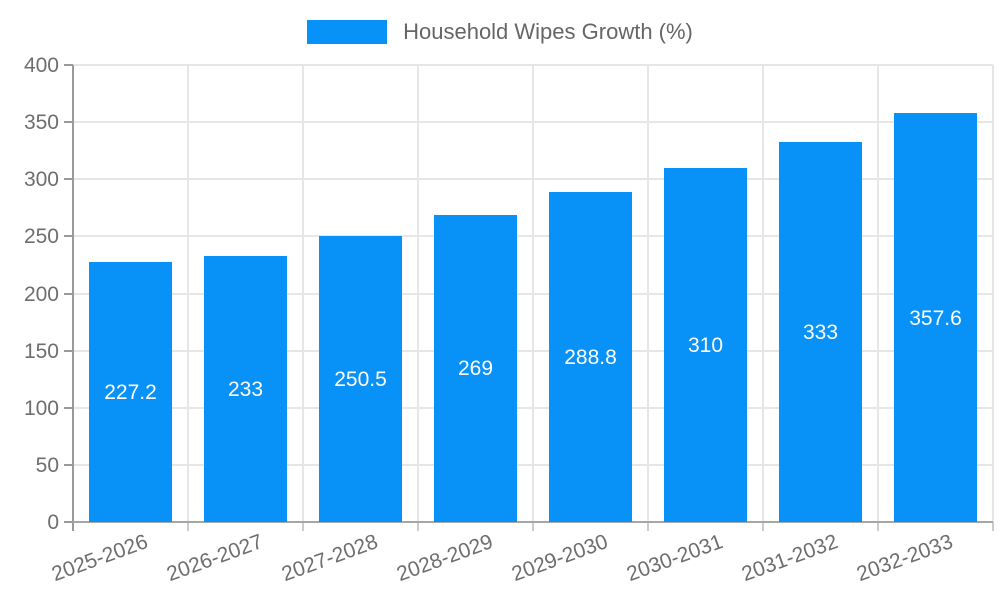 The height and width of the screenshot is (600, 1000). Describe the element at coordinates (41, 180) in the screenshot. I see `y-axis-tick-label: 300` at that location.